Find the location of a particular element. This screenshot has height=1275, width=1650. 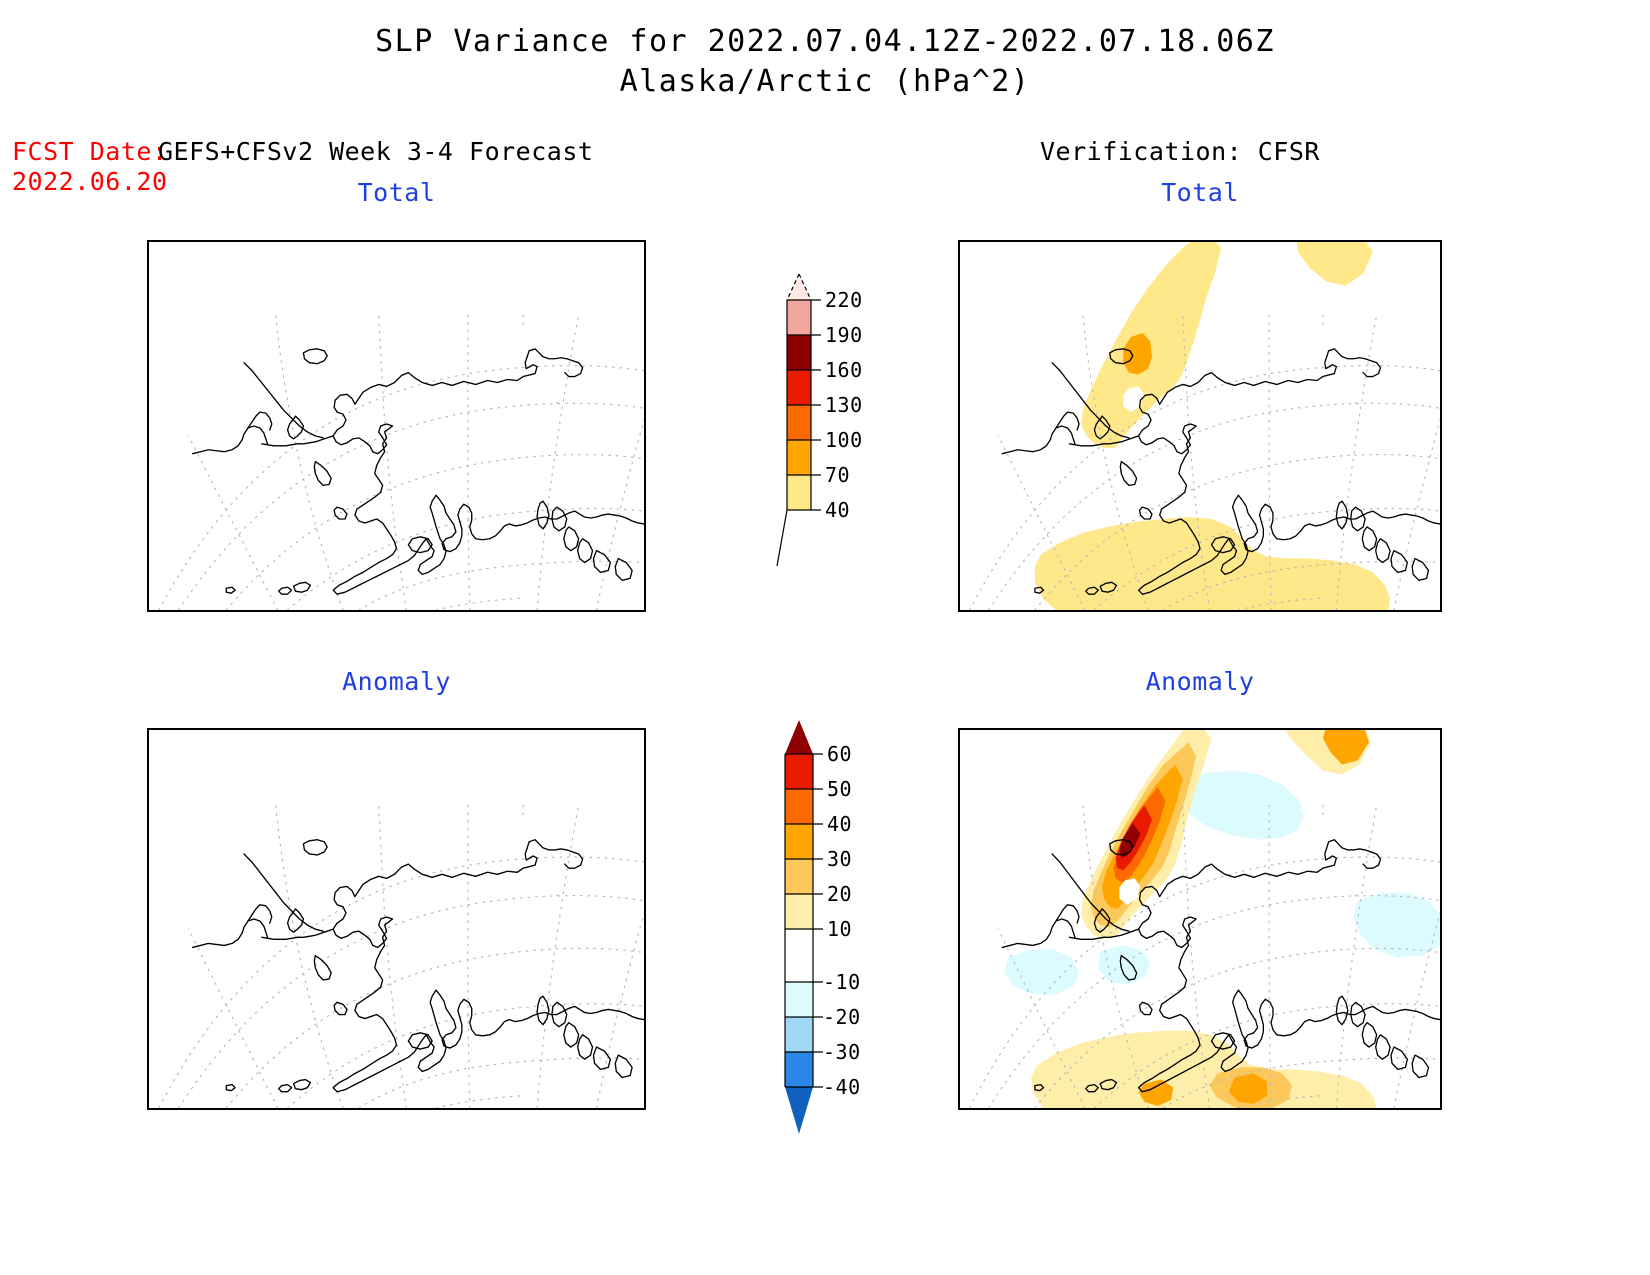

colorbar-total: 220 190 160 130 100 70 40 is located at coordinates (815, 424).